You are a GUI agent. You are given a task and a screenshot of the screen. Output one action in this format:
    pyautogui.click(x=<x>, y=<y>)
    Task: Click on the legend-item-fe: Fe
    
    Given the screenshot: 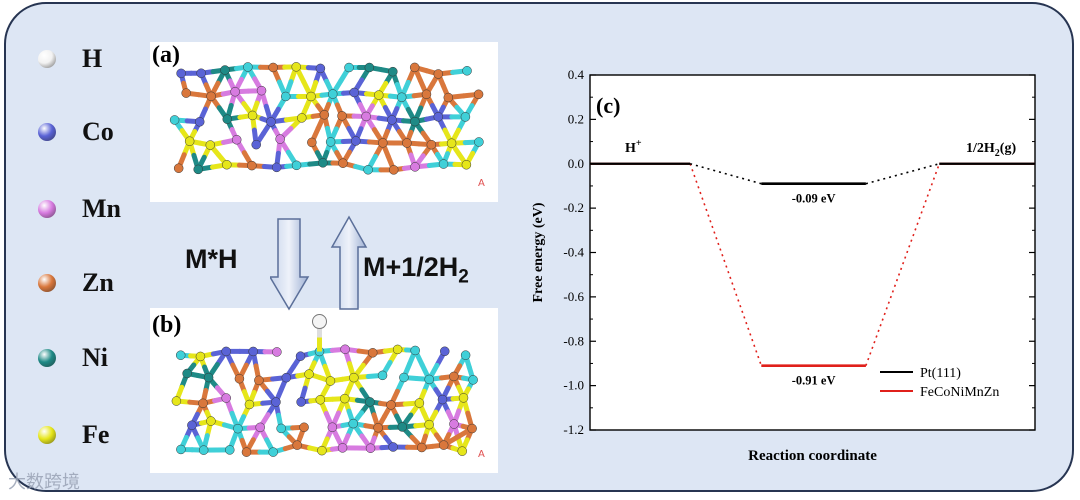 What is the action you would take?
    pyautogui.click(x=73, y=435)
    